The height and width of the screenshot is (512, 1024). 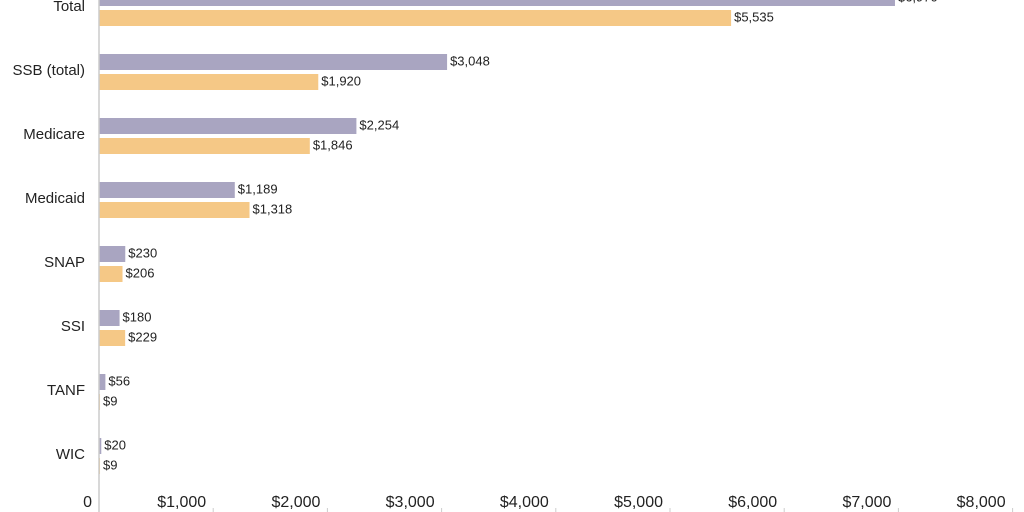 What do you see at coordinates (181, 502) in the screenshot?
I see `x-tick-label: $1,000` at bounding box center [181, 502].